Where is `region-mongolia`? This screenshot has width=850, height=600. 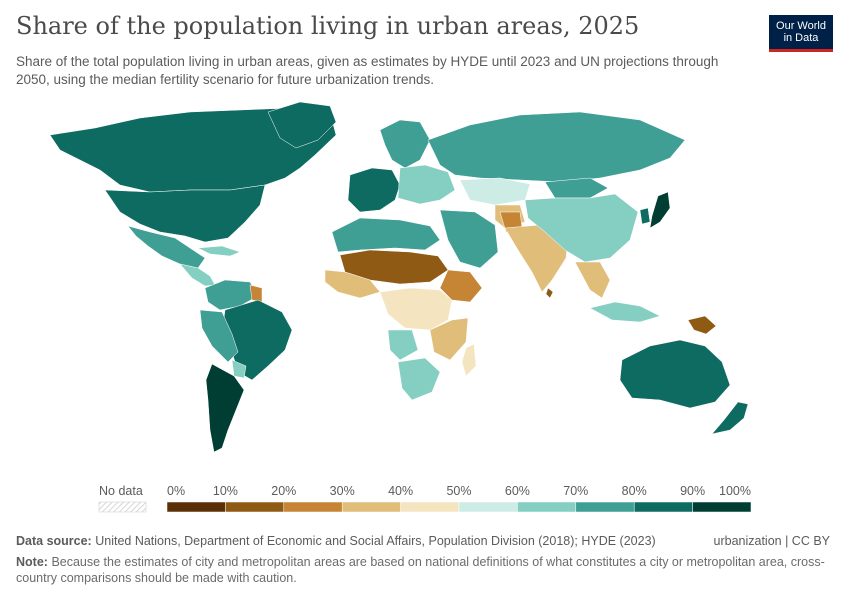 region-mongolia is located at coordinates (576, 188).